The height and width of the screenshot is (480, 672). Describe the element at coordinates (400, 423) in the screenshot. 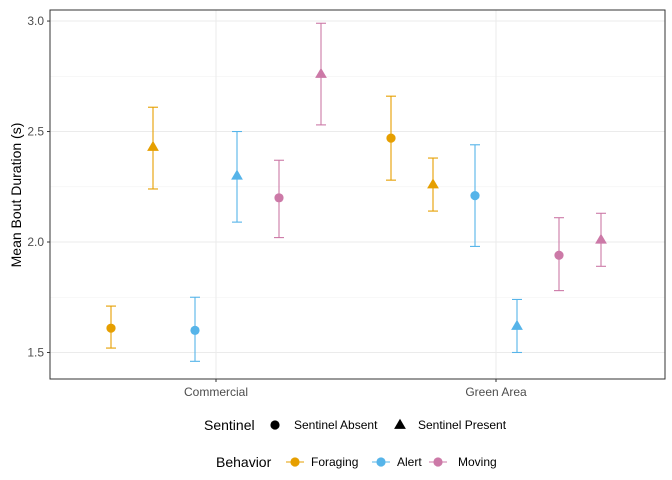

I see `legend-key-triangle` at that location.